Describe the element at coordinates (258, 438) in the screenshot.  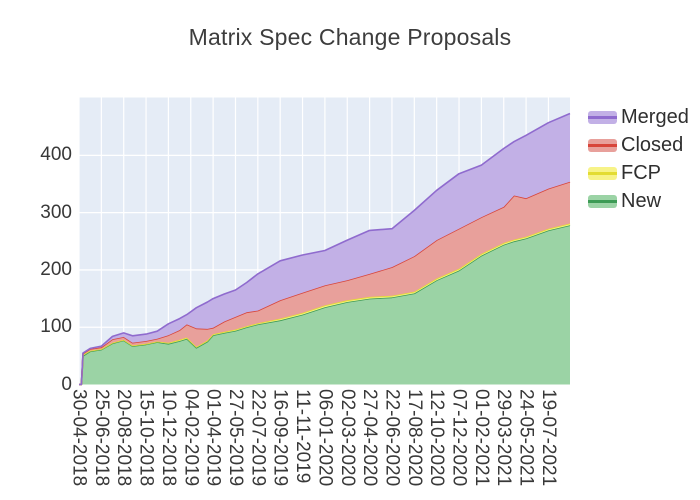
I see `x-tick-label-8: 22-07-2019` at that location.